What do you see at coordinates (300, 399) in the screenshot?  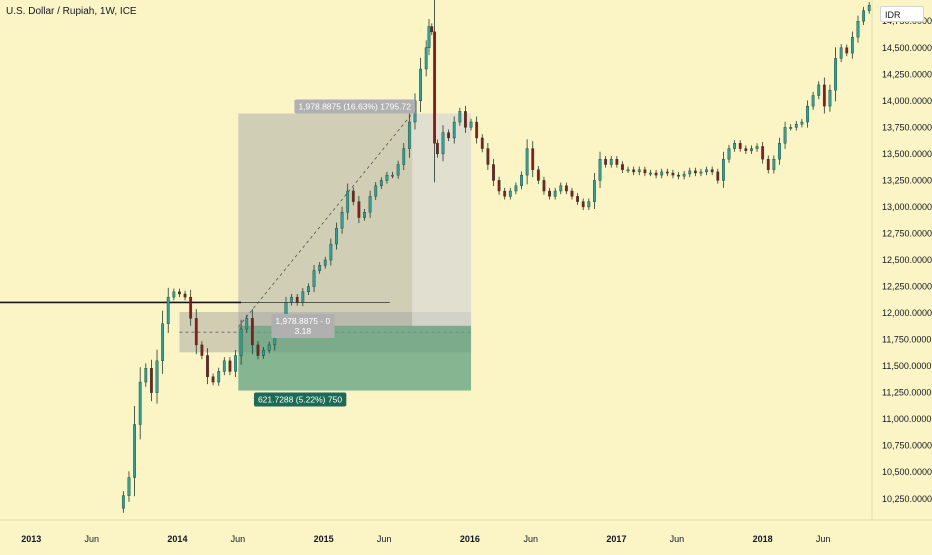 I see `profit-label-bg` at bounding box center [300, 399].